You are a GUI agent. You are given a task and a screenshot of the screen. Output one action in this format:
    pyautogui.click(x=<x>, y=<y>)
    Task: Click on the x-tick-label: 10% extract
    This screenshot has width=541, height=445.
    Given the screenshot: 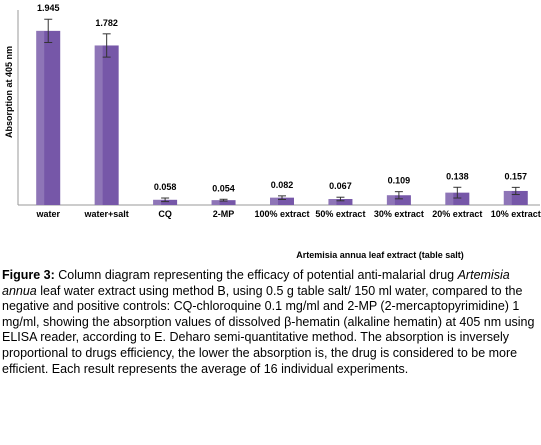 What is the action you would take?
    pyautogui.click(x=515, y=214)
    